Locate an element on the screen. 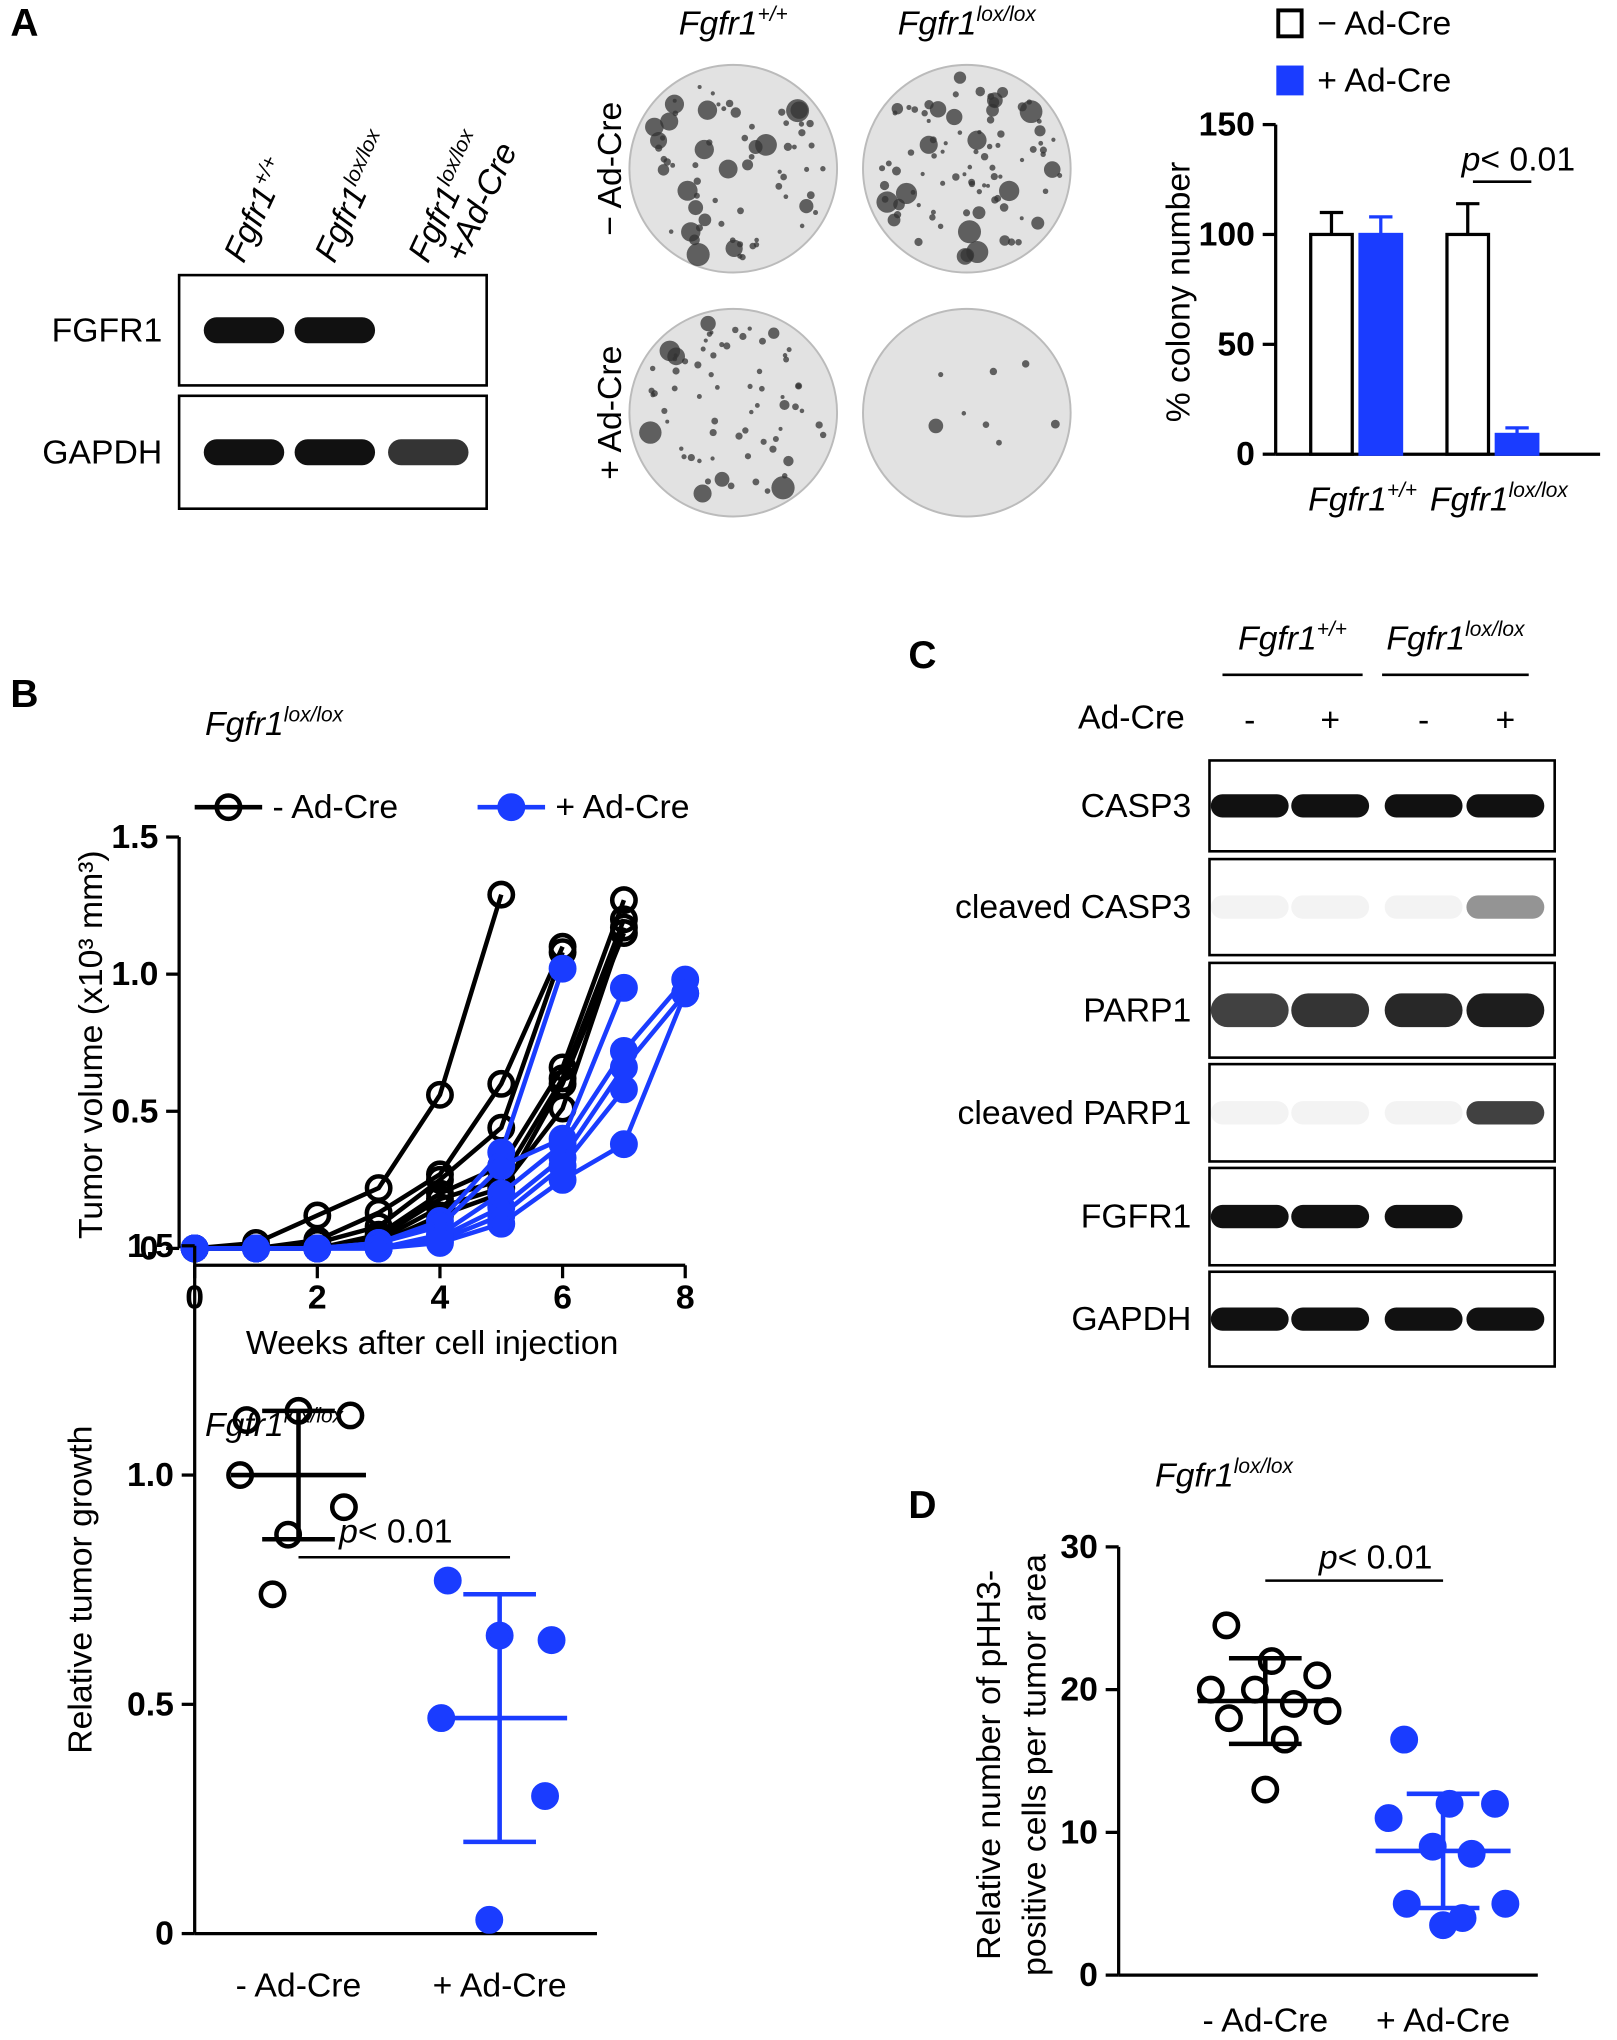 The width and height of the screenshot is (1617, 2040). row-label: − Ad-Cre is located at coordinates (610, 169).